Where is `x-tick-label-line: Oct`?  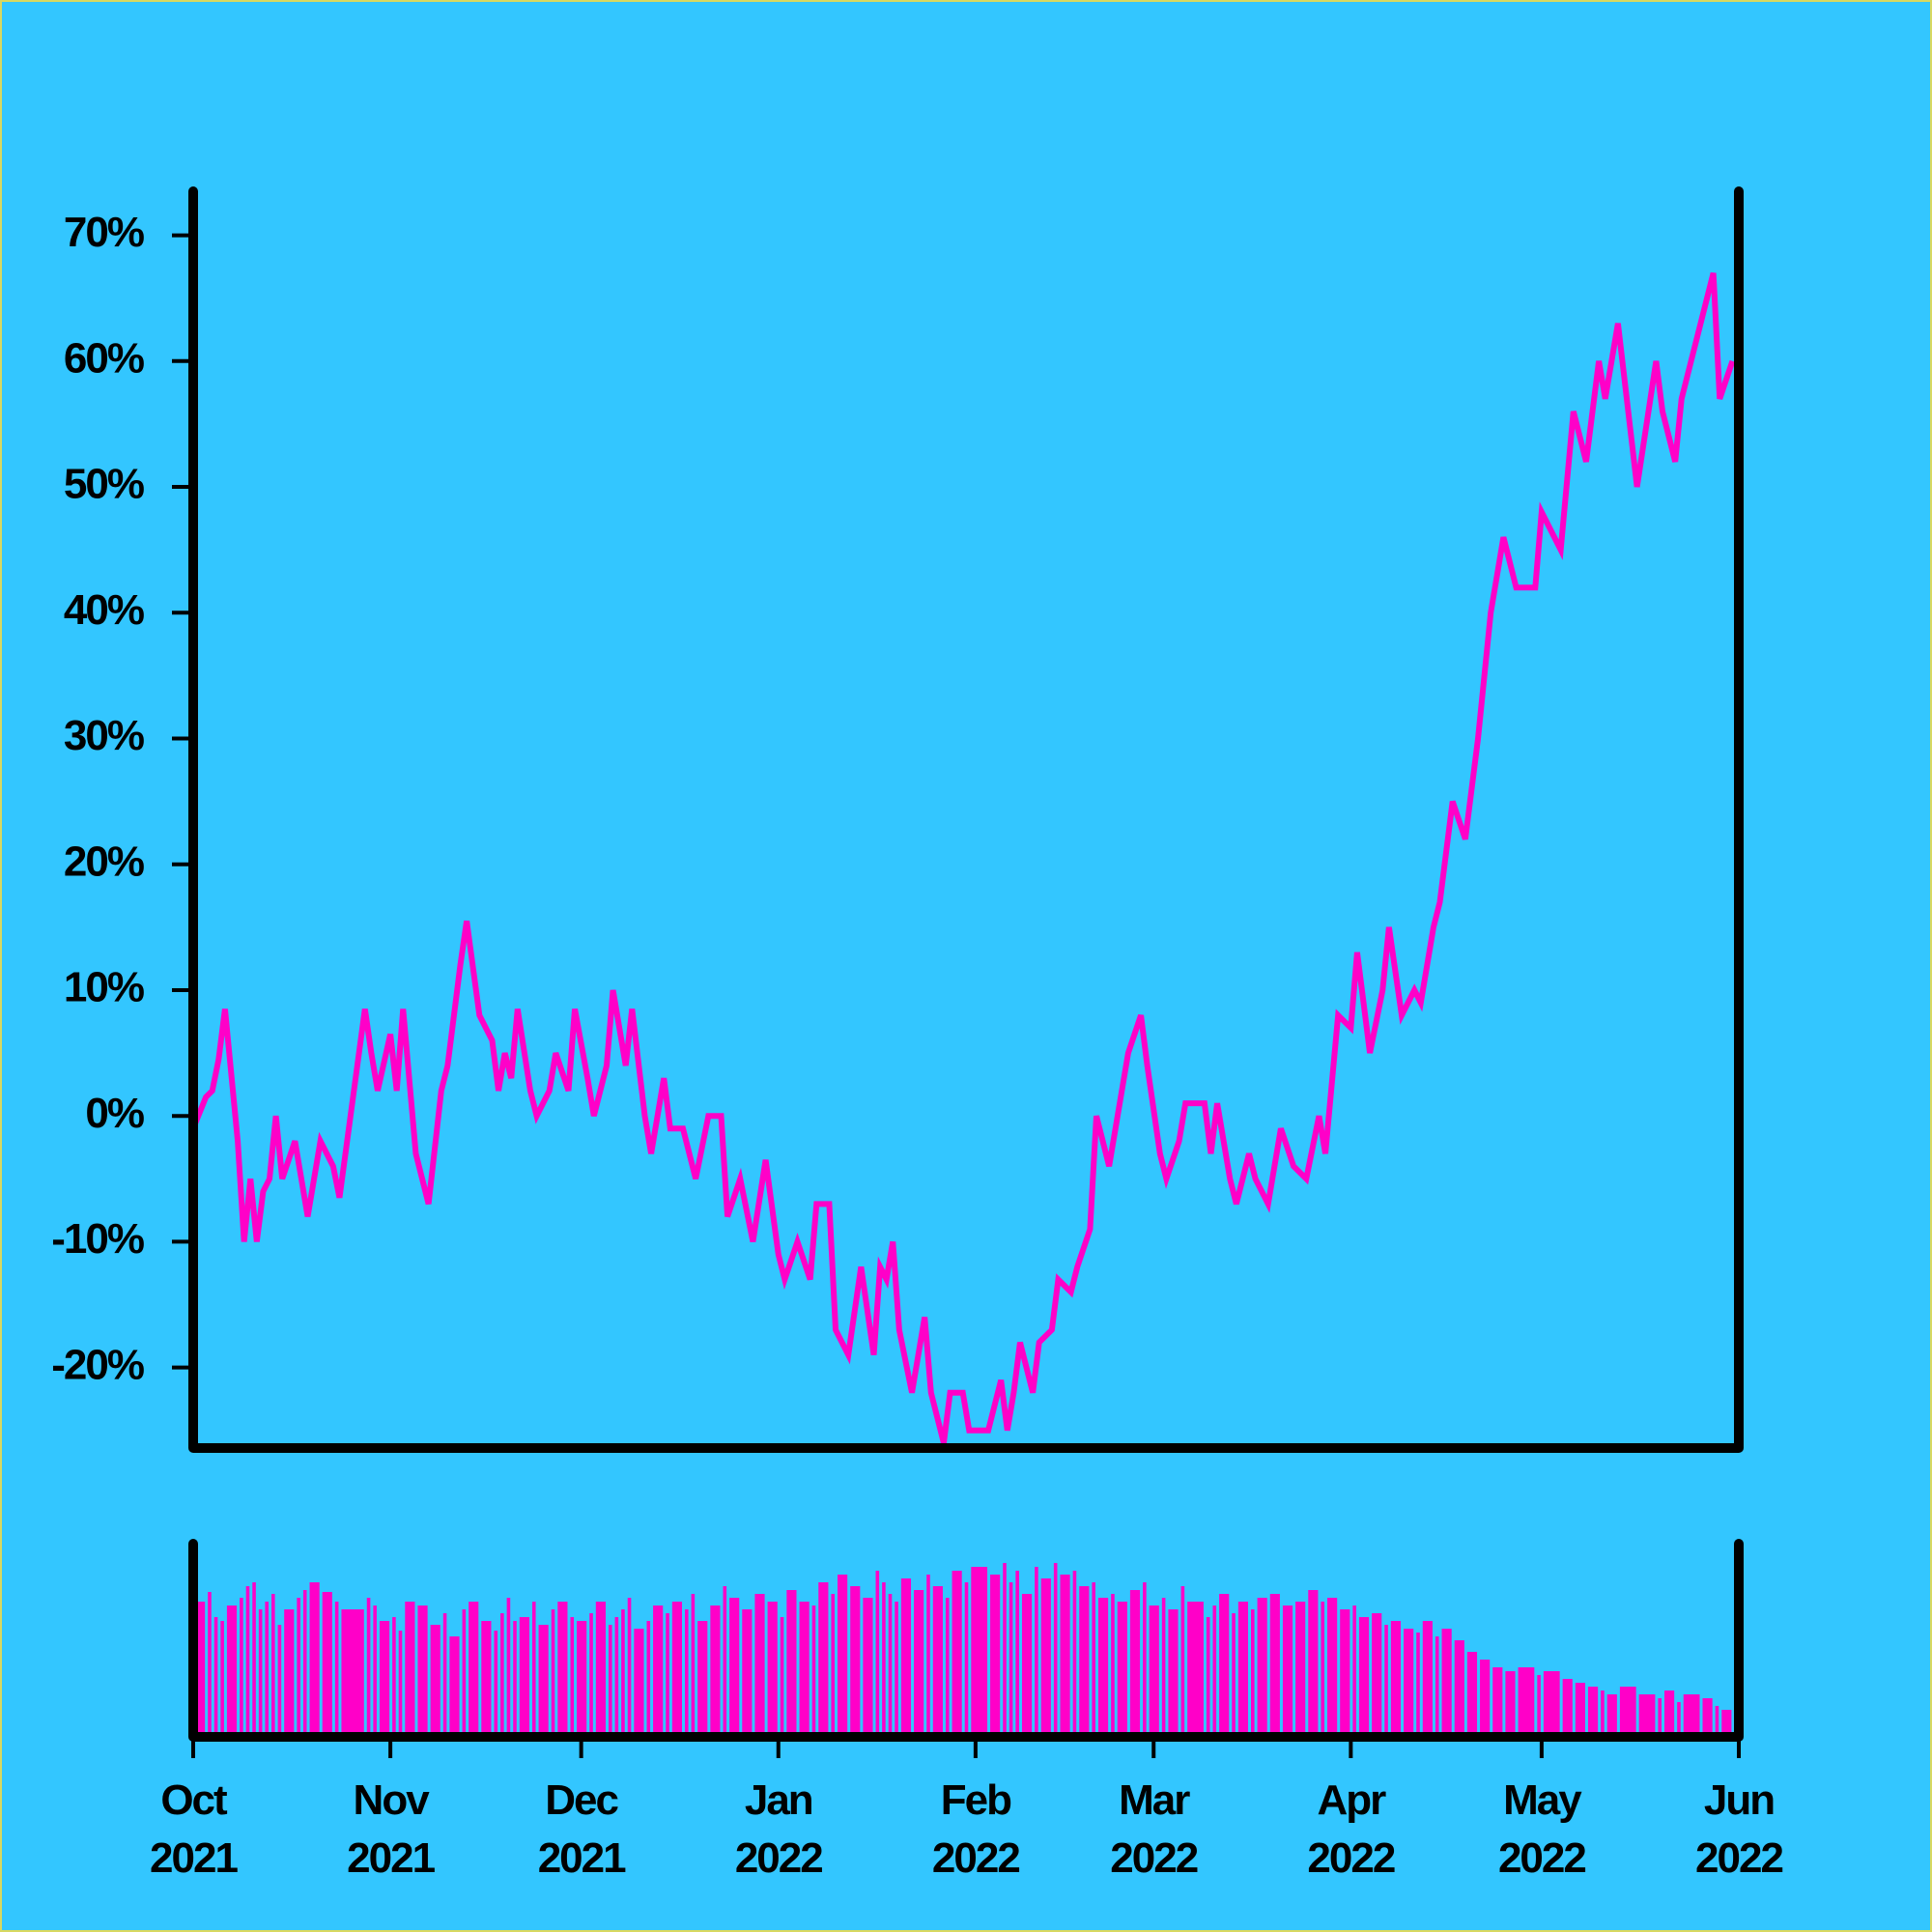
x-tick-label-line: Oct is located at coordinates (194, 1800).